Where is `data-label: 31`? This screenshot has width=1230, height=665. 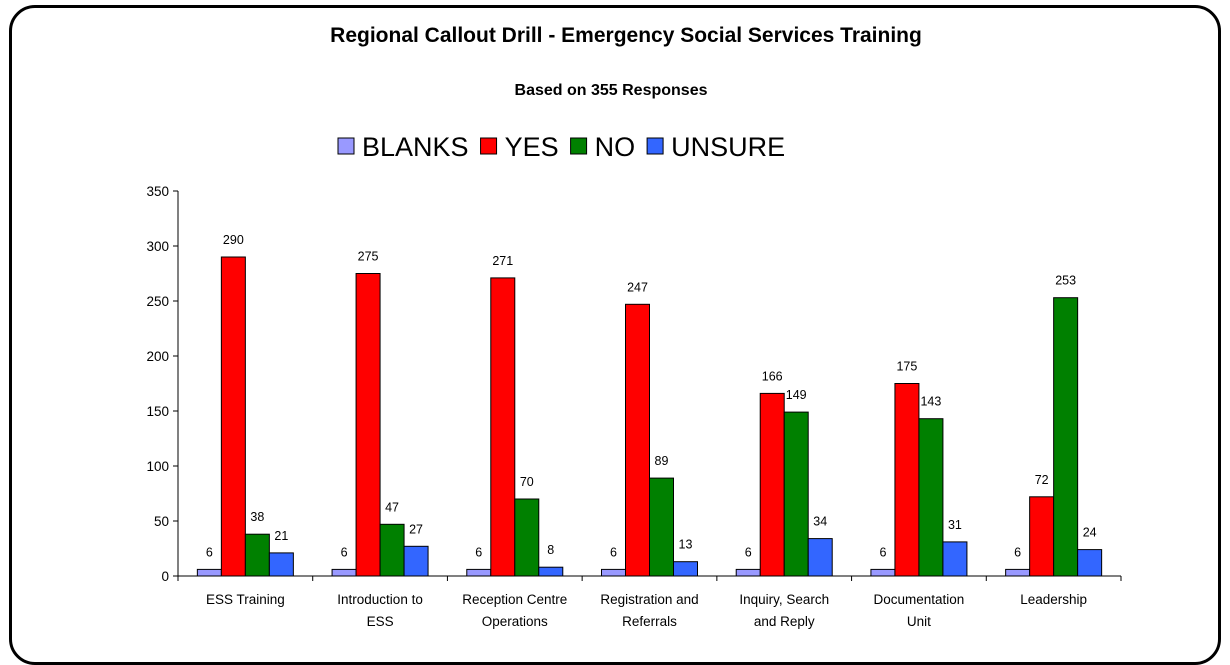
data-label: 31 is located at coordinates (955, 525).